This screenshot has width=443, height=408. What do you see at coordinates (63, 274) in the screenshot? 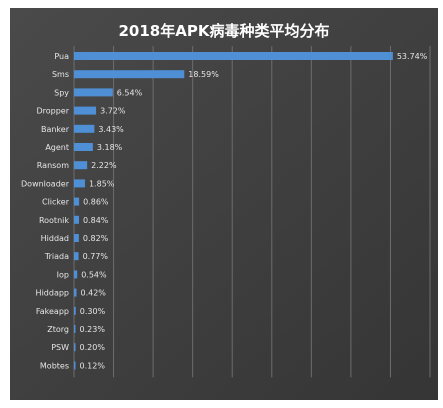
I see `category-label-iop: Iop` at bounding box center [63, 274].